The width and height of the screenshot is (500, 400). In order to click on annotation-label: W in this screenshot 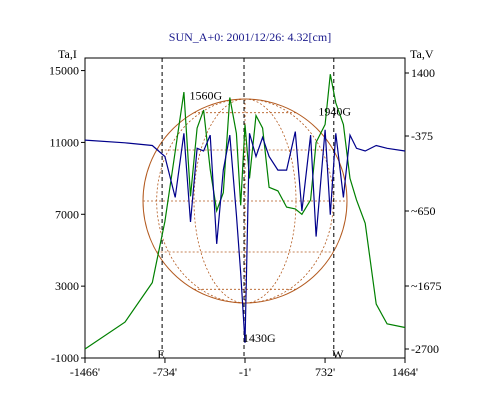, I will do `click(338, 354)`.